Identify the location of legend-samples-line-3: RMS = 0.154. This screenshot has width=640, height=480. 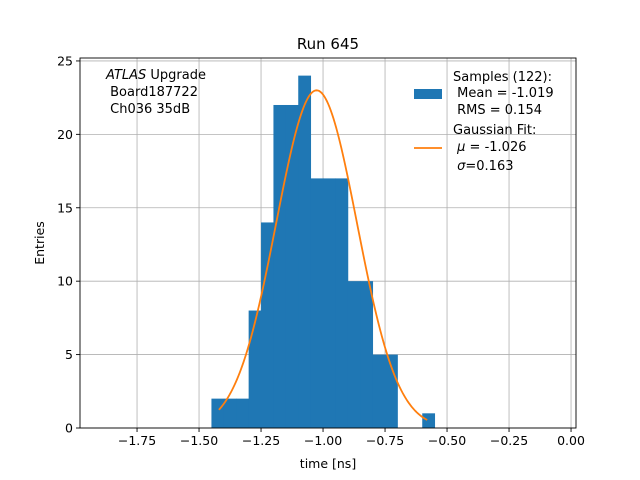
(497, 110).